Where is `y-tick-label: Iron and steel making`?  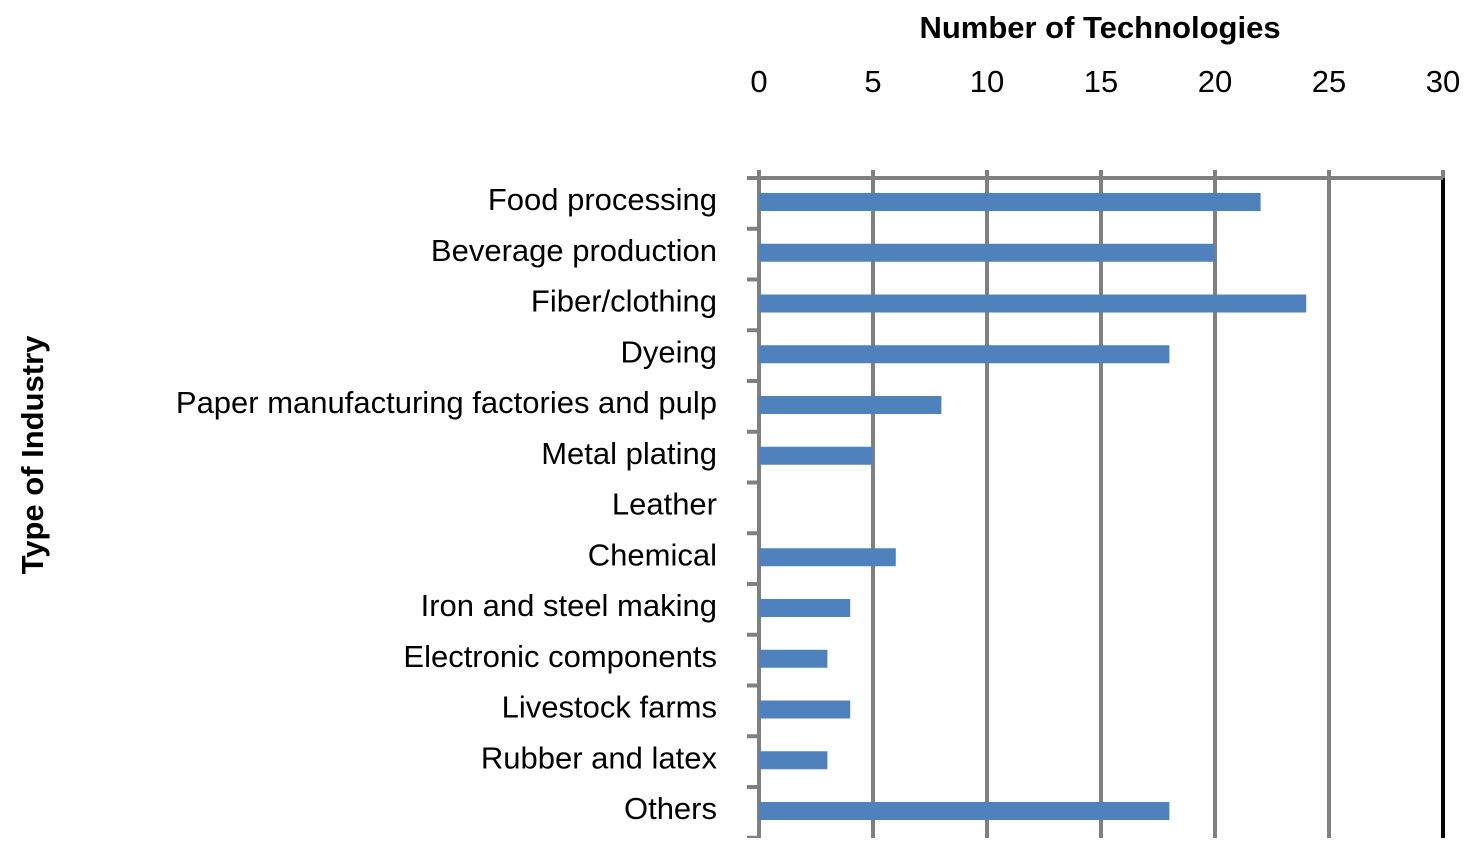 y-tick-label: Iron and steel making is located at coordinates (569, 605).